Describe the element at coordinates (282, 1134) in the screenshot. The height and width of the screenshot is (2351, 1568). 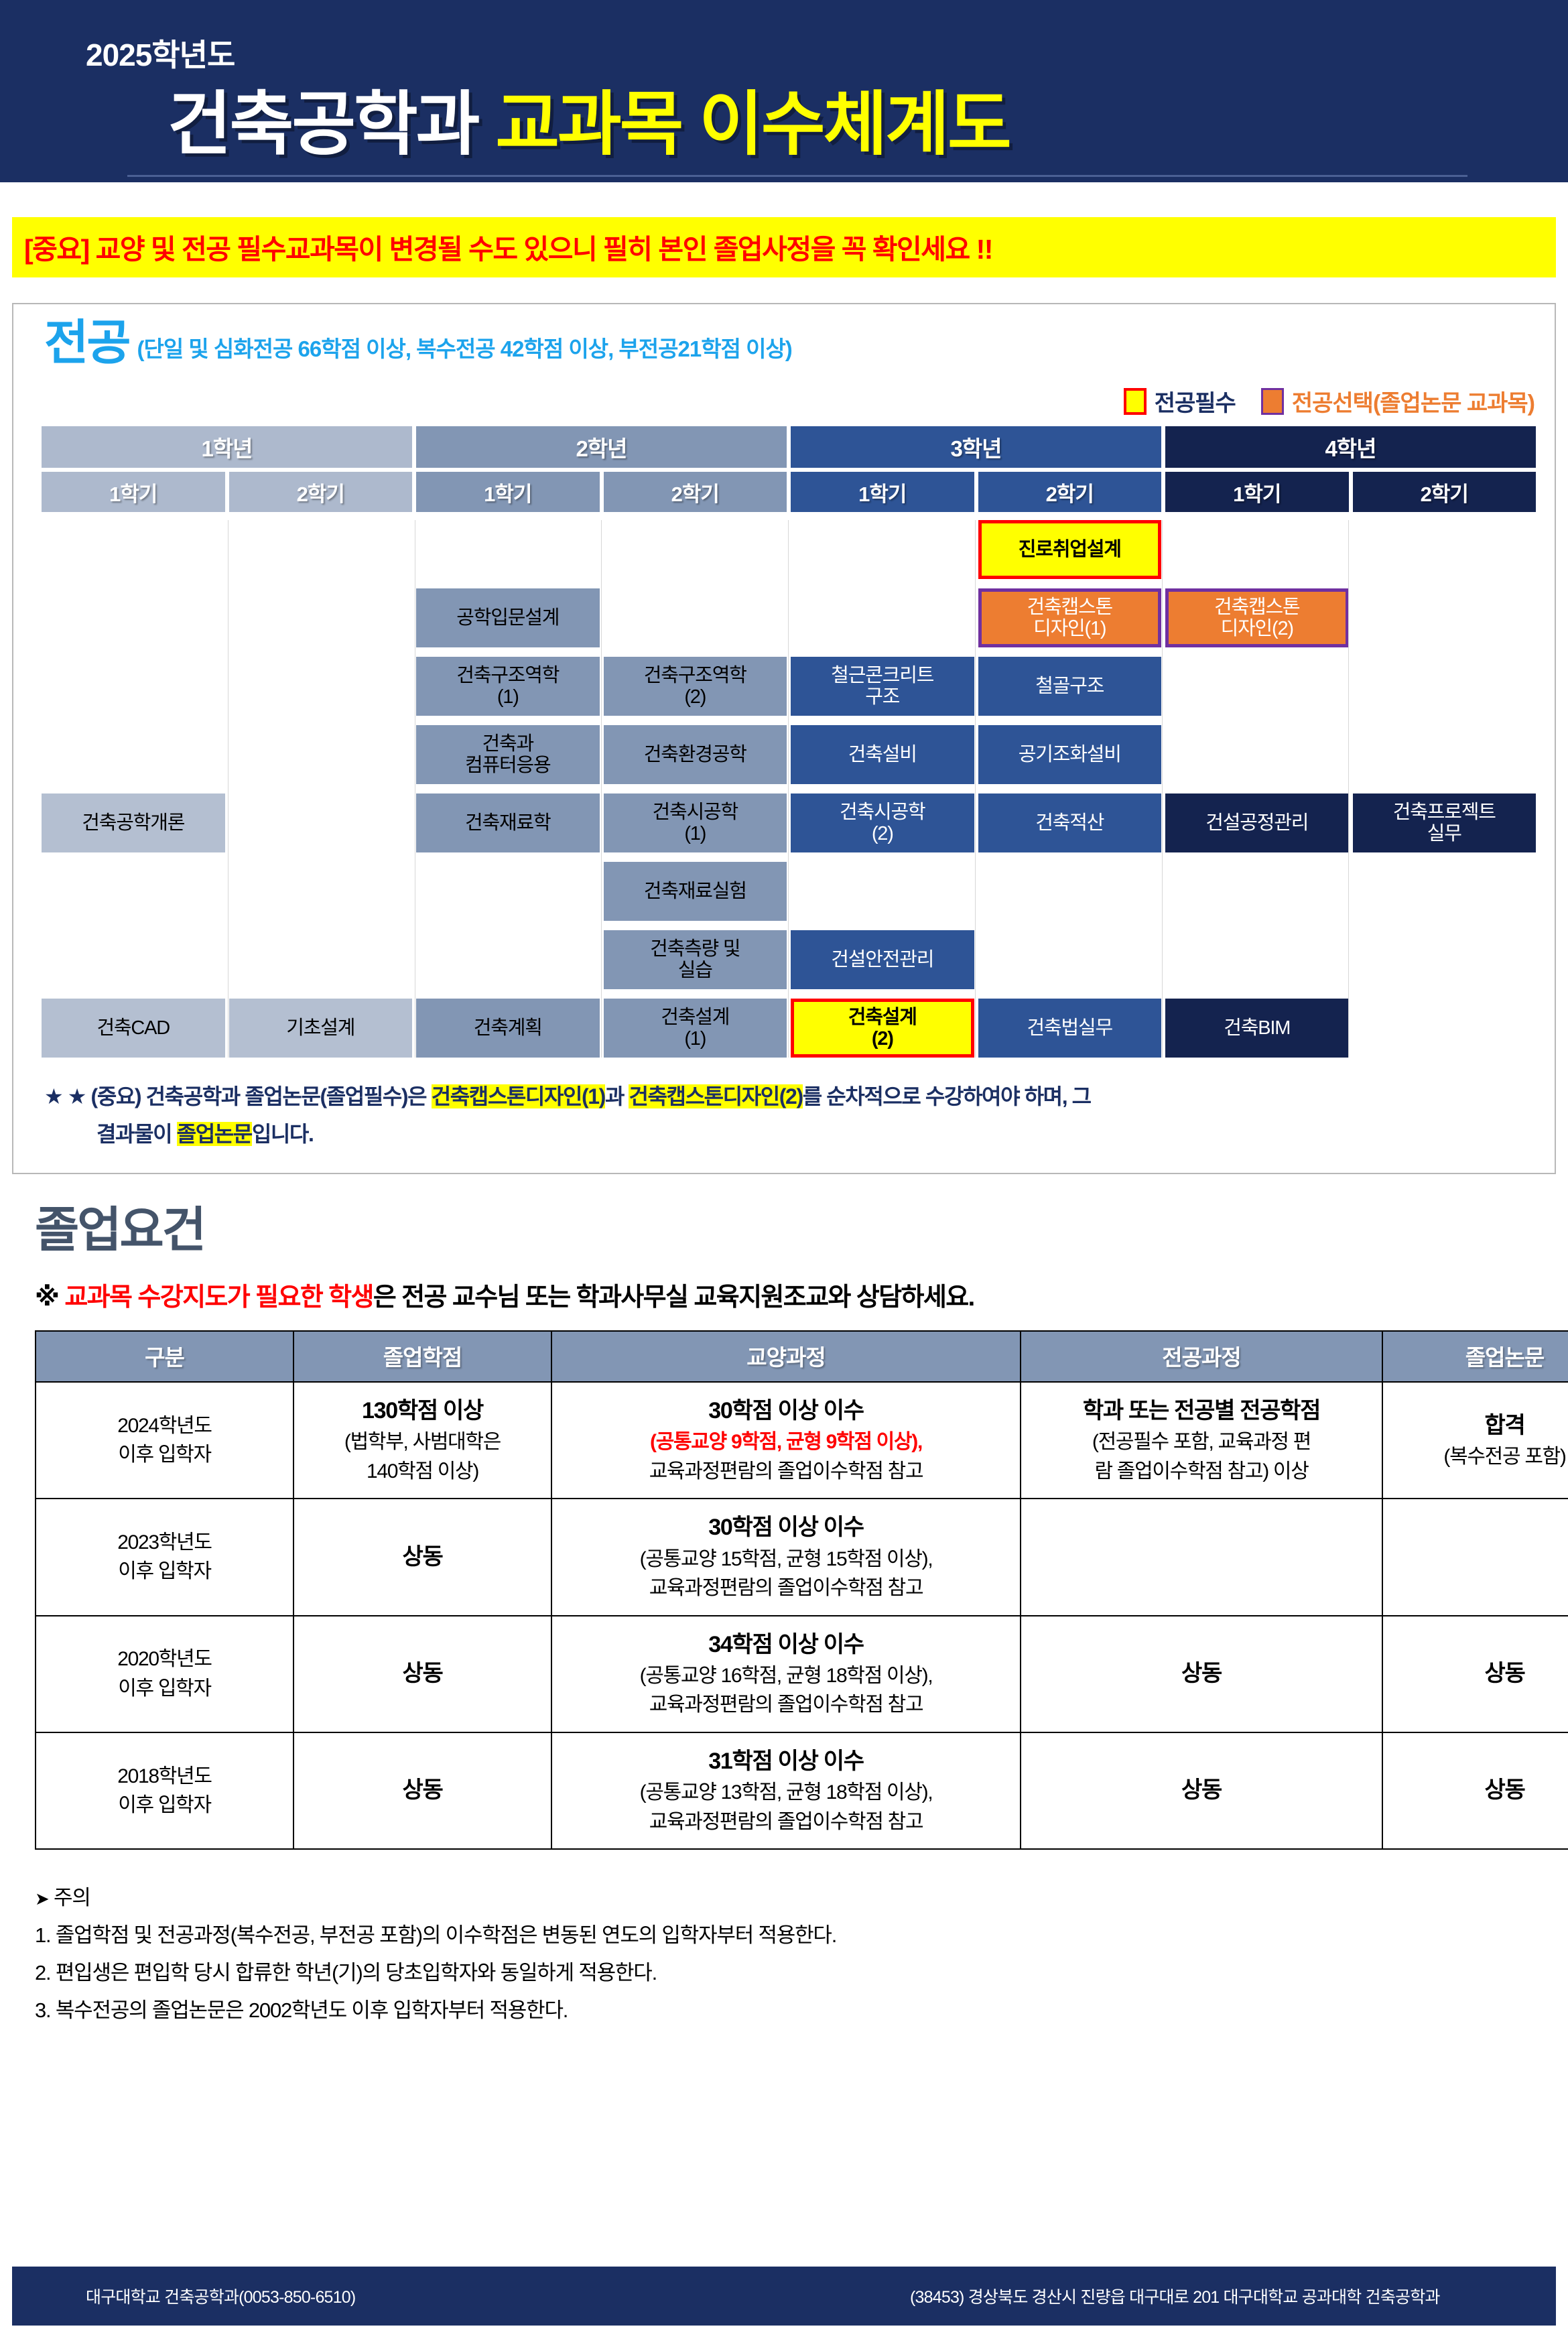
I see `note-line2-tail: 입니다.` at that location.